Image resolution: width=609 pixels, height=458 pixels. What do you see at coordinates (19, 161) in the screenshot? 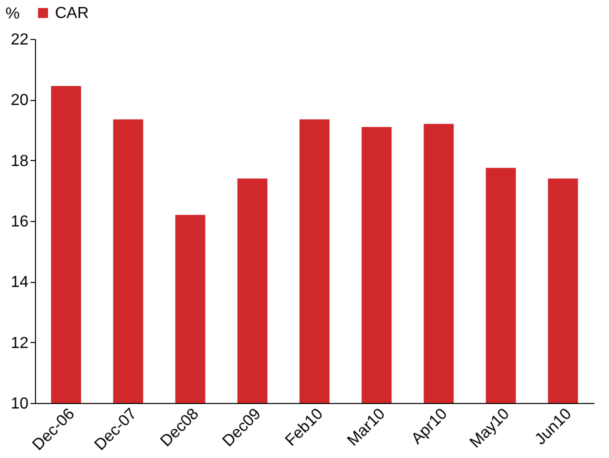
I see `y-tick-label: 18` at bounding box center [19, 161].